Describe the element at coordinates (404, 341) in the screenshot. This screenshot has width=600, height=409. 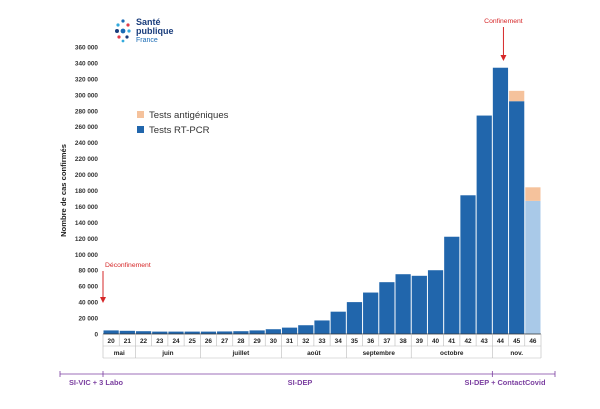
I see `x-tick-label: 38` at that location.